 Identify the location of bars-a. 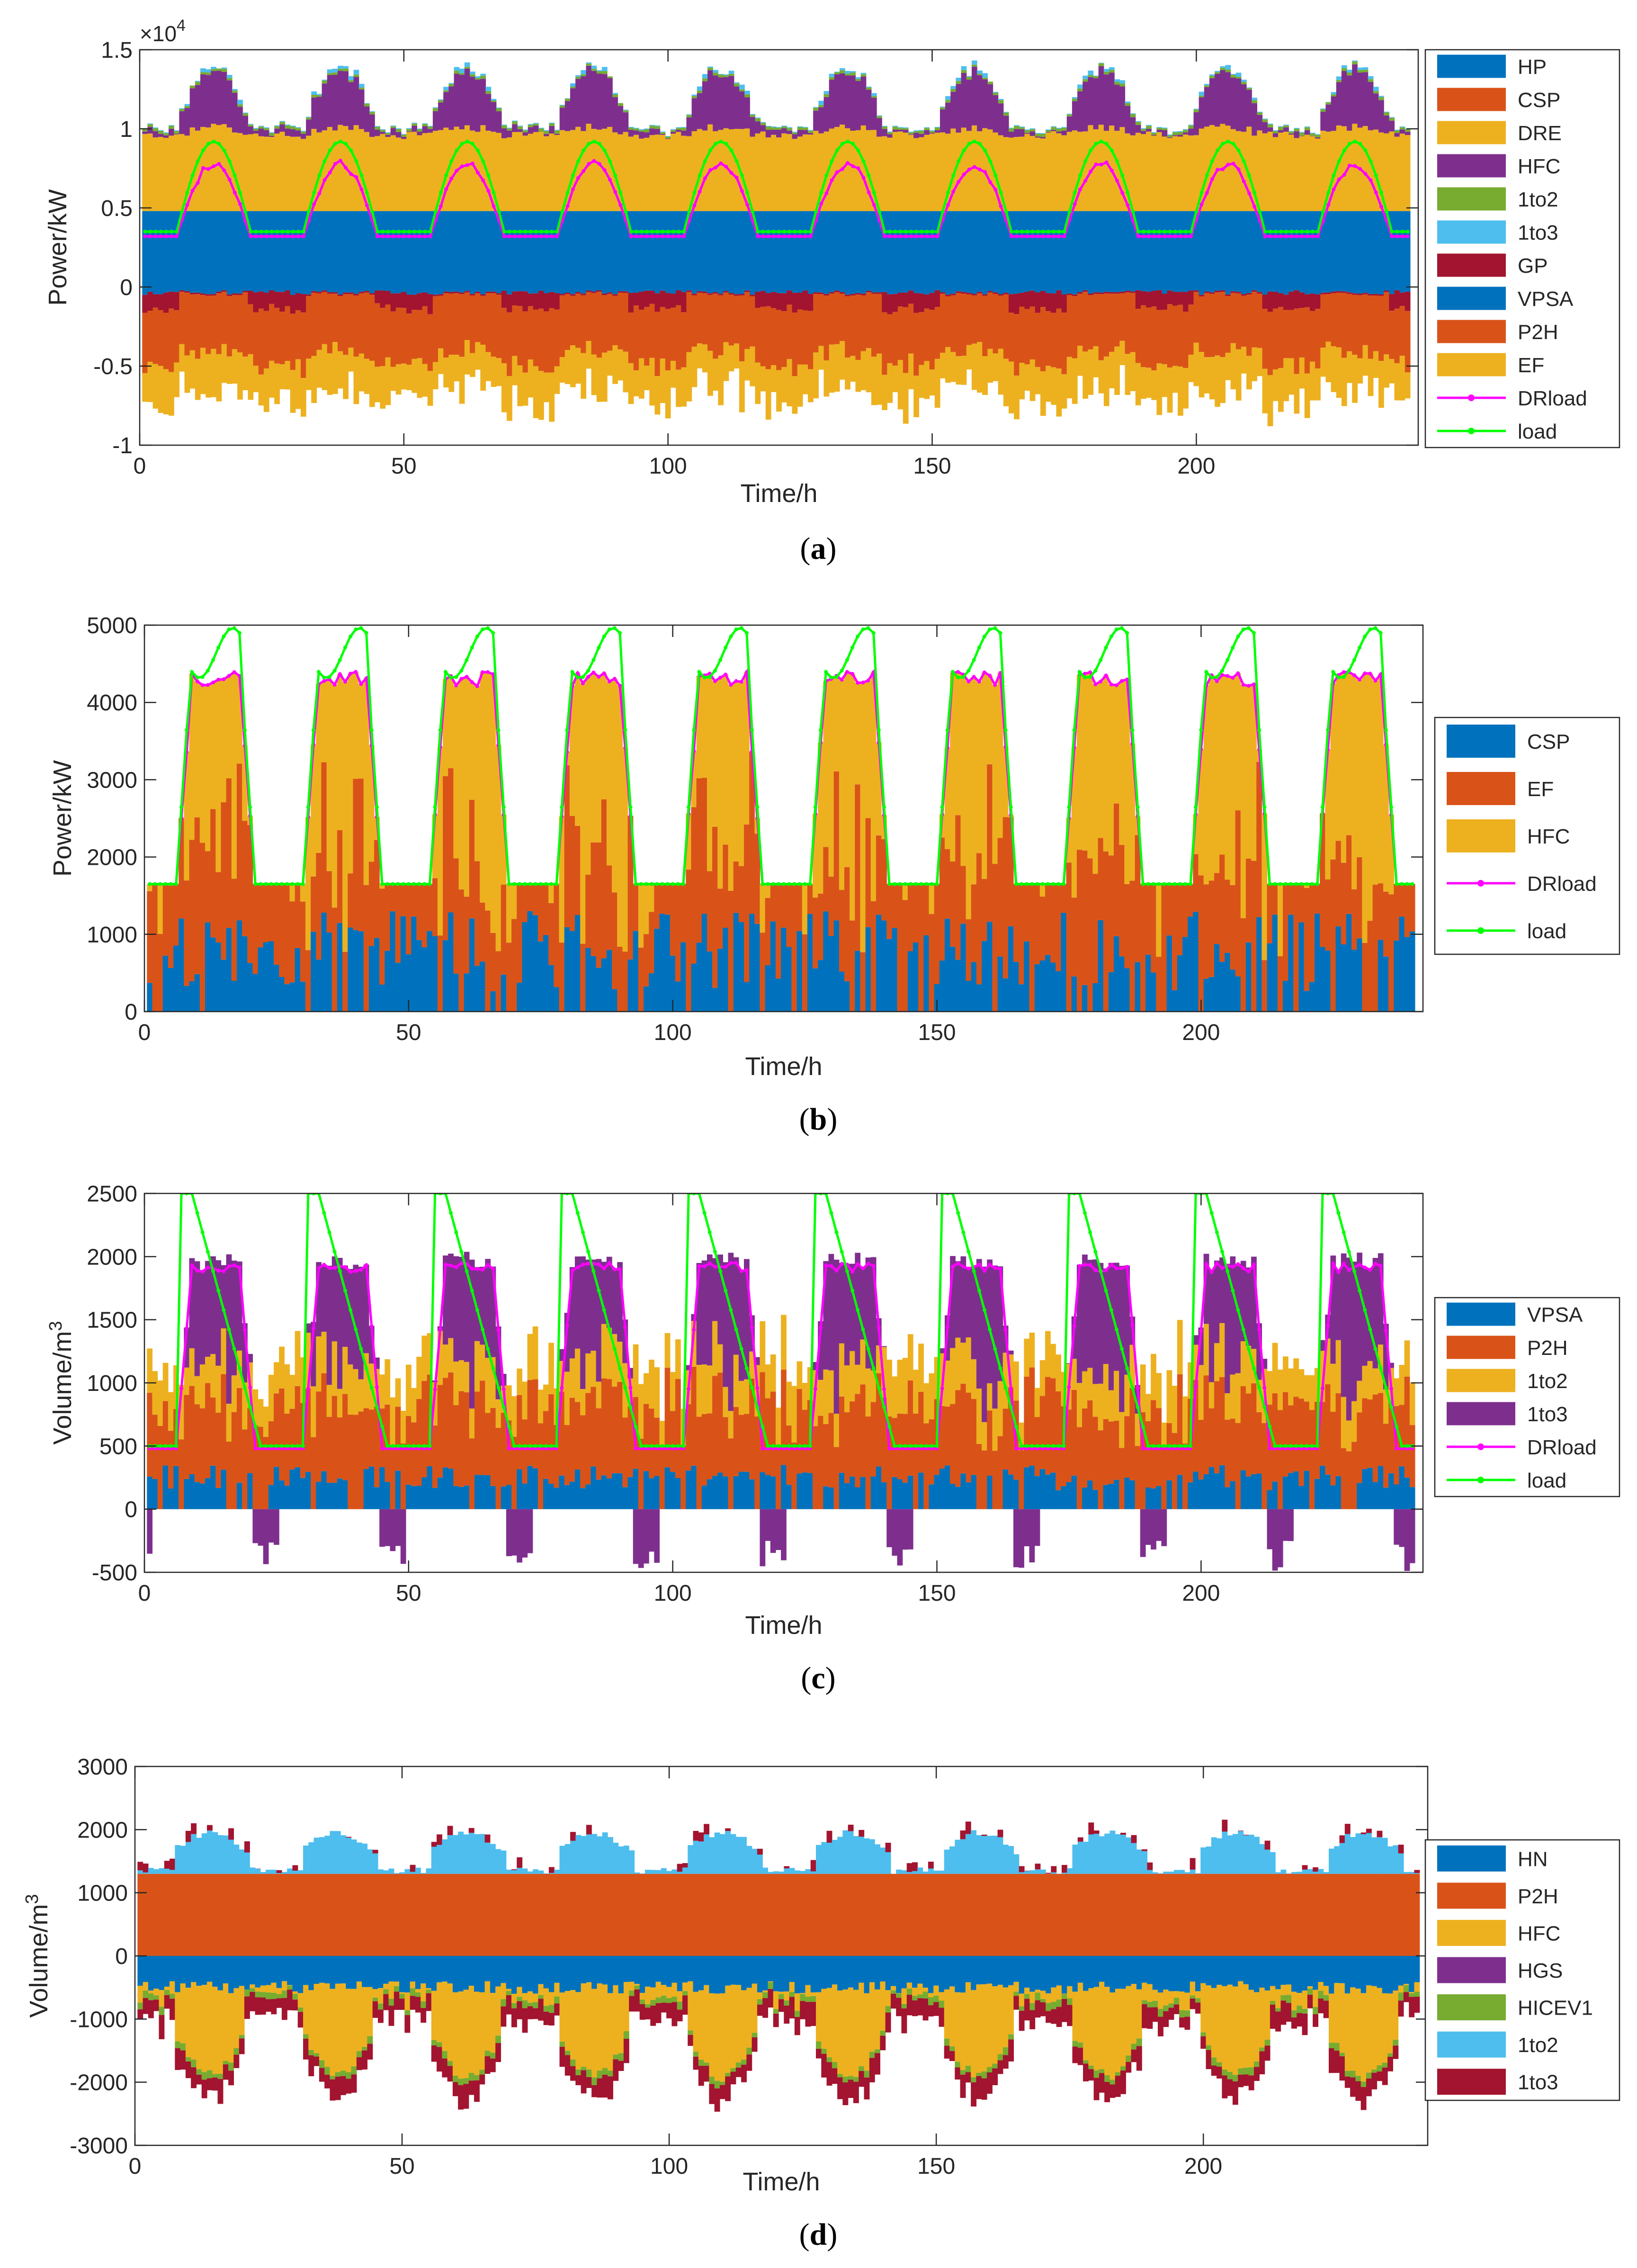
(777, 243).